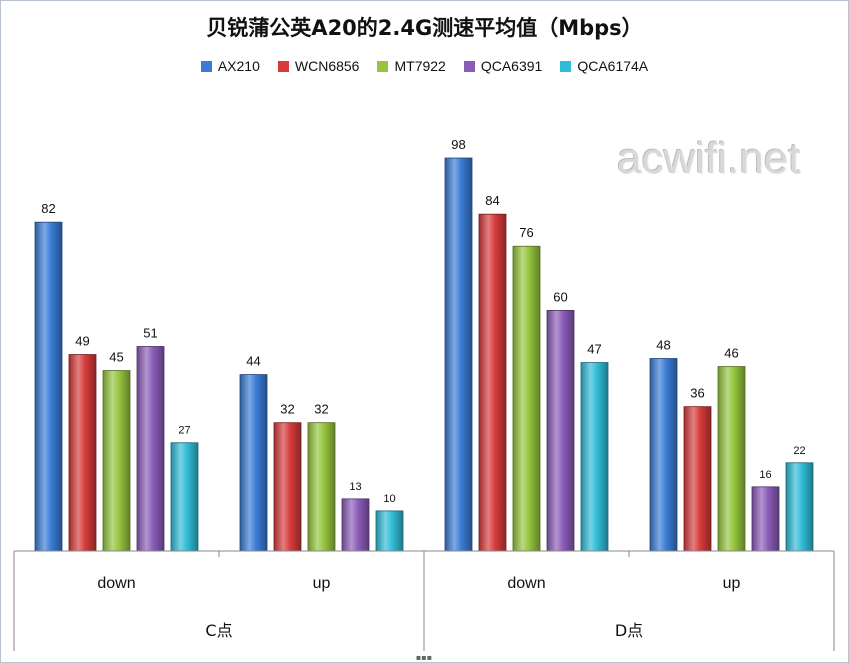 Image resolution: width=849 pixels, height=663 pixels. I want to click on data-label: 98, so click(458, 144).